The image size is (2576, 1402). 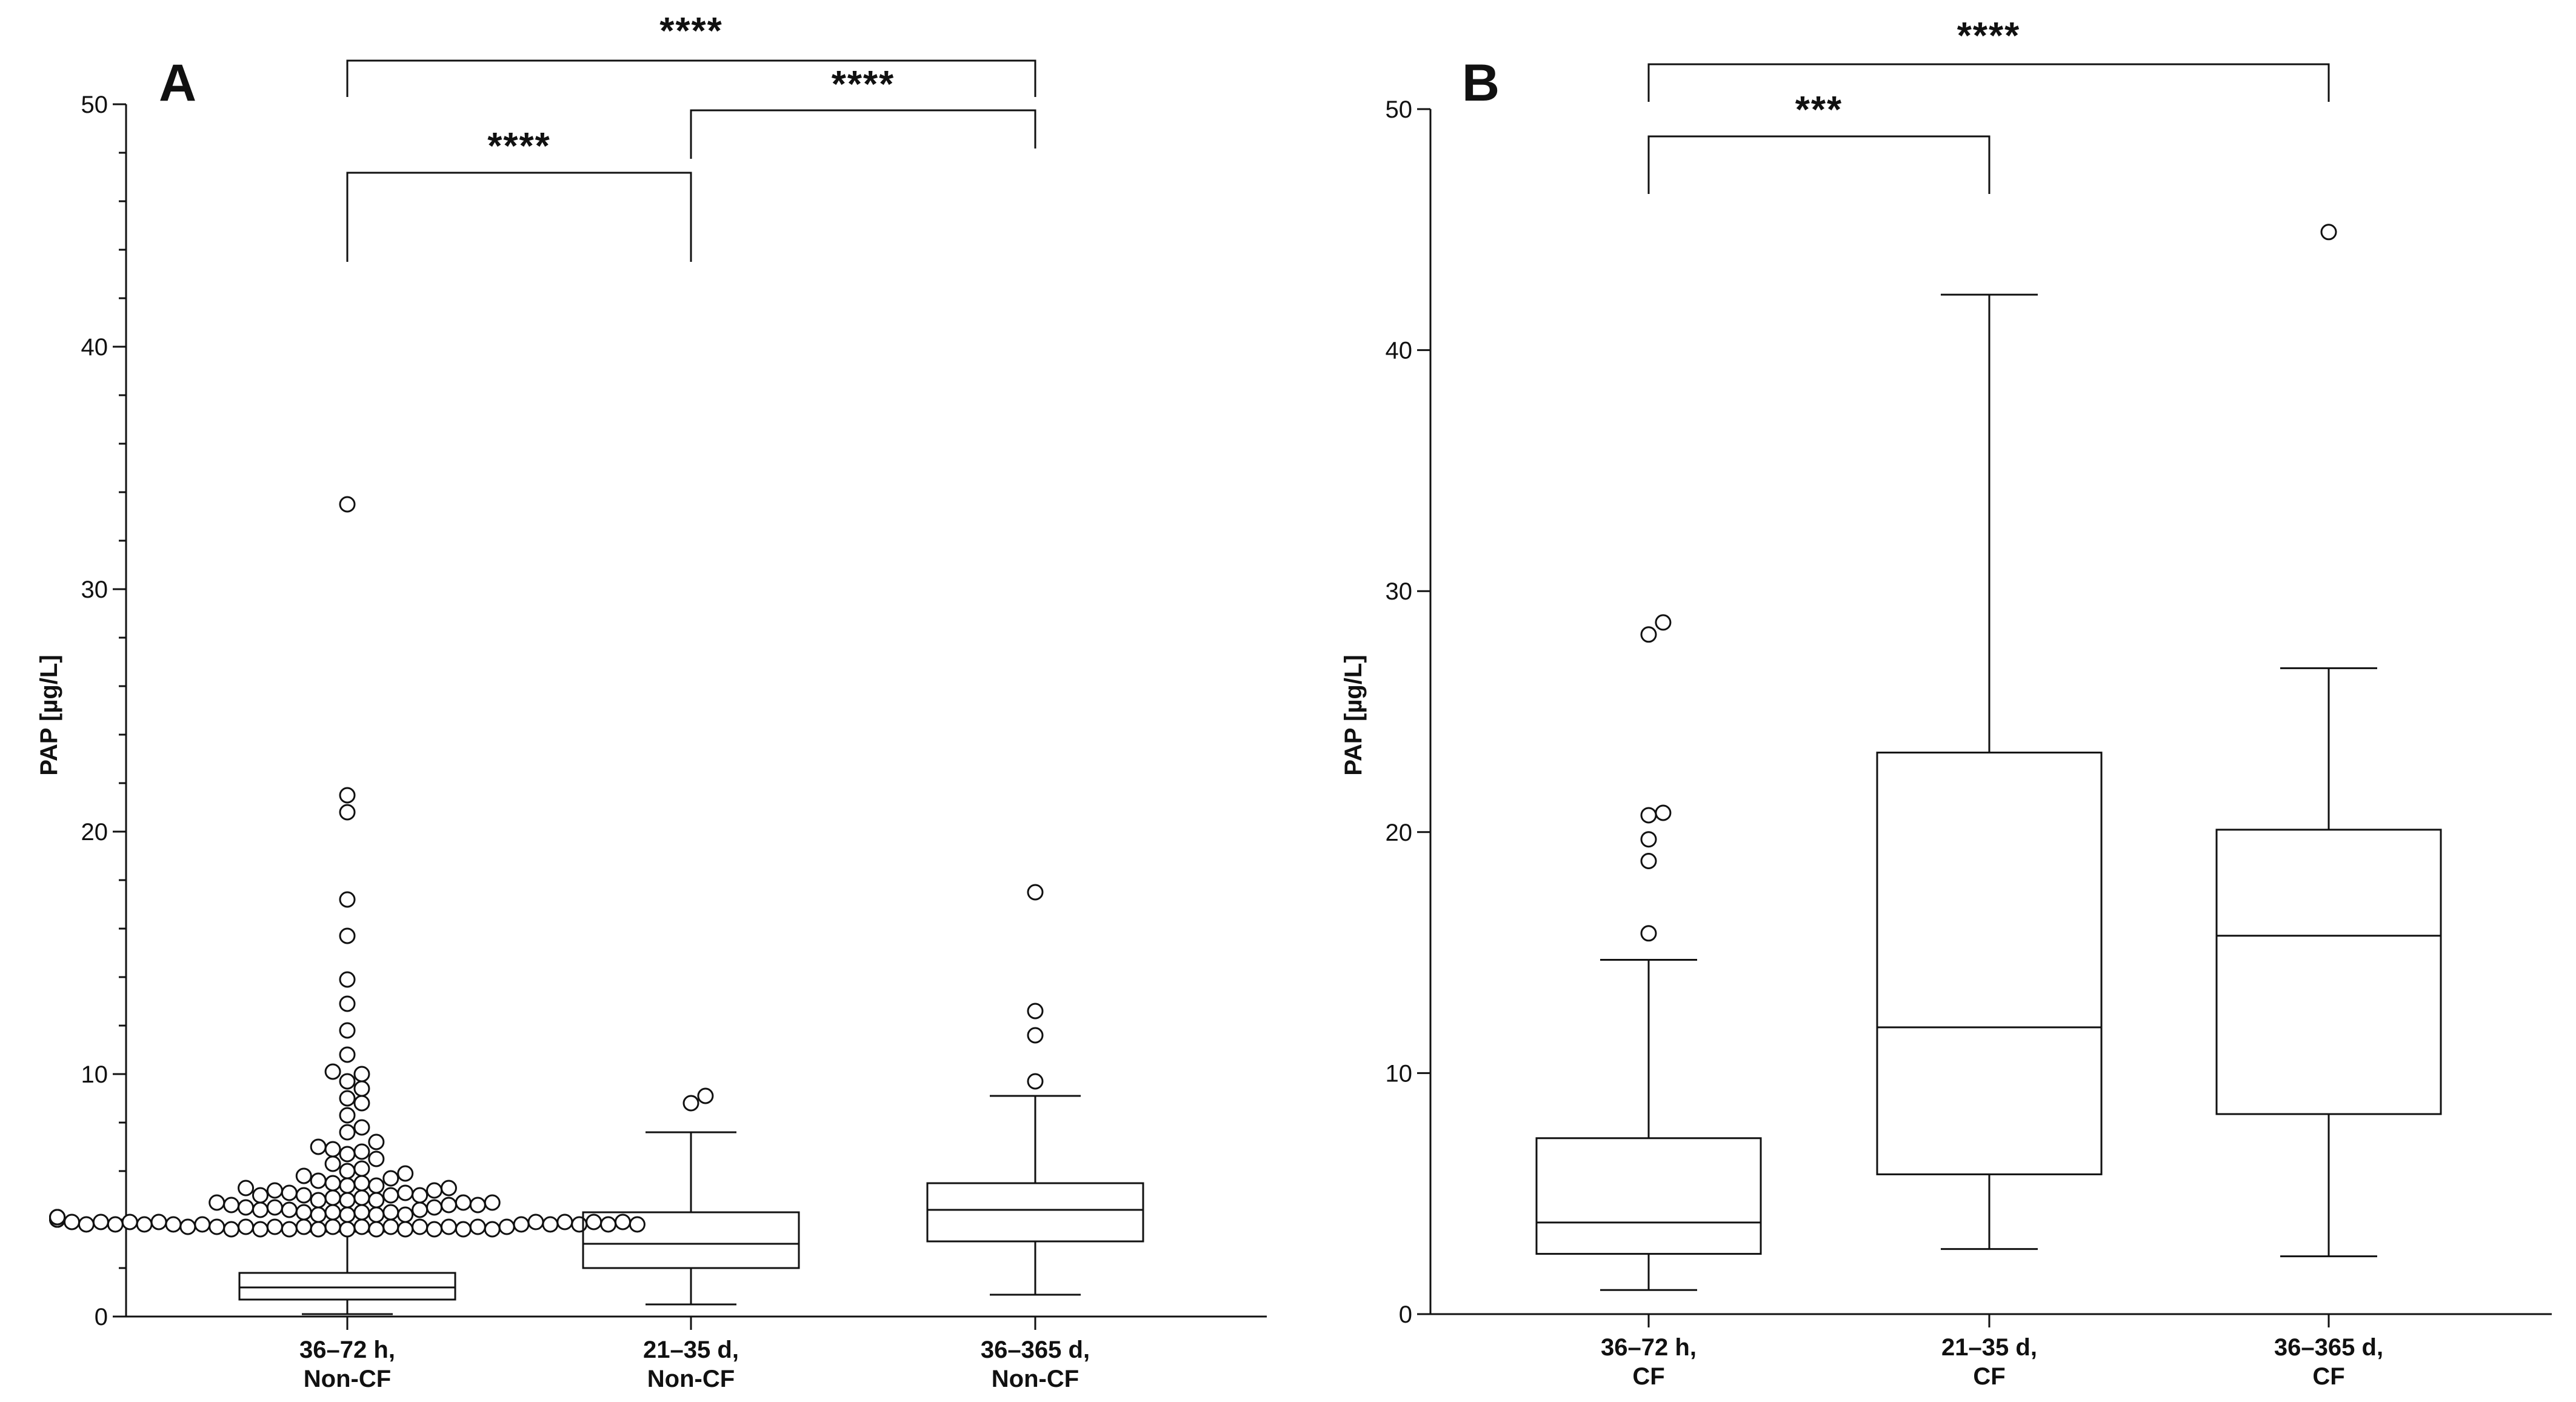 What do you see at coordinates (178, 83) in the screenshot?
I see `panel-a-letter: A` at bounding box center [178, 83].